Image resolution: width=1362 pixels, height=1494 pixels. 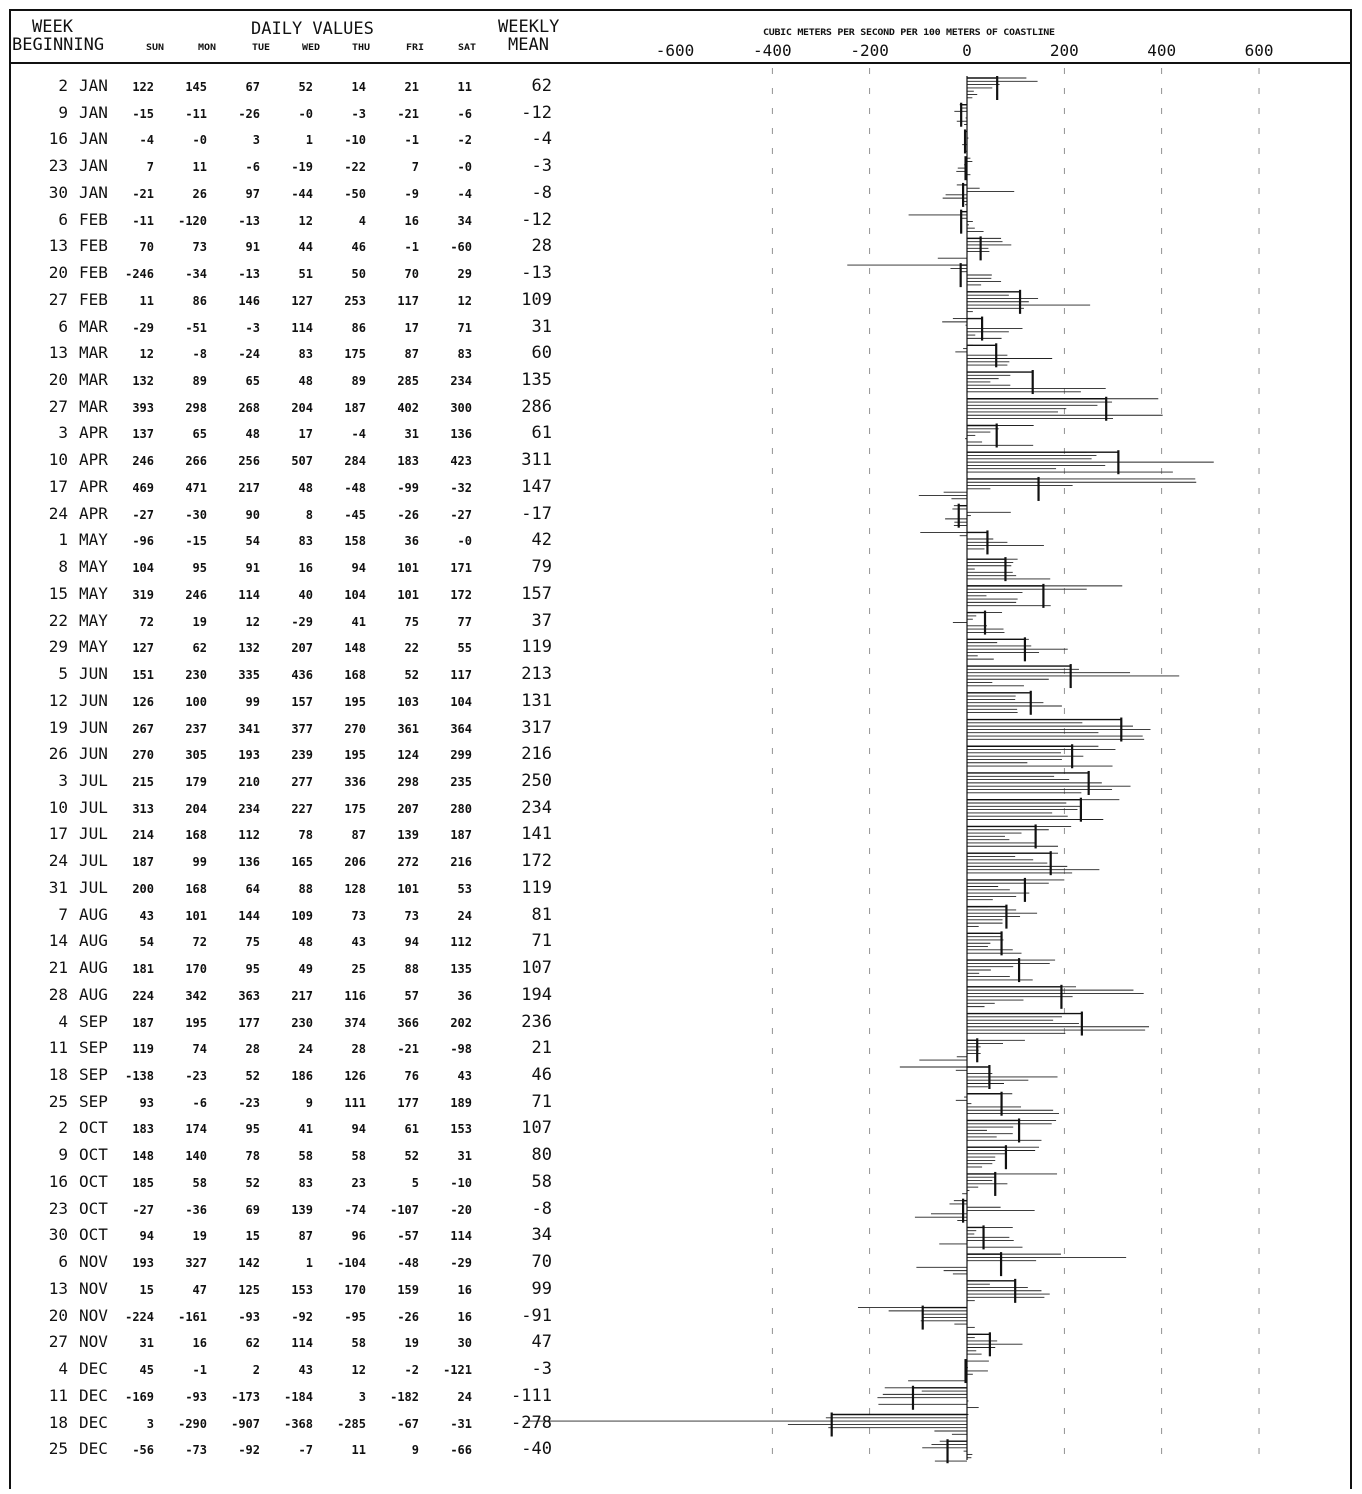 What do you see at coordinates (280, 1133) in the screenshot?
I see `table-row: 2 OCT 183 174 95 41 94 61 153 107` at bounding box center [280, 1133].